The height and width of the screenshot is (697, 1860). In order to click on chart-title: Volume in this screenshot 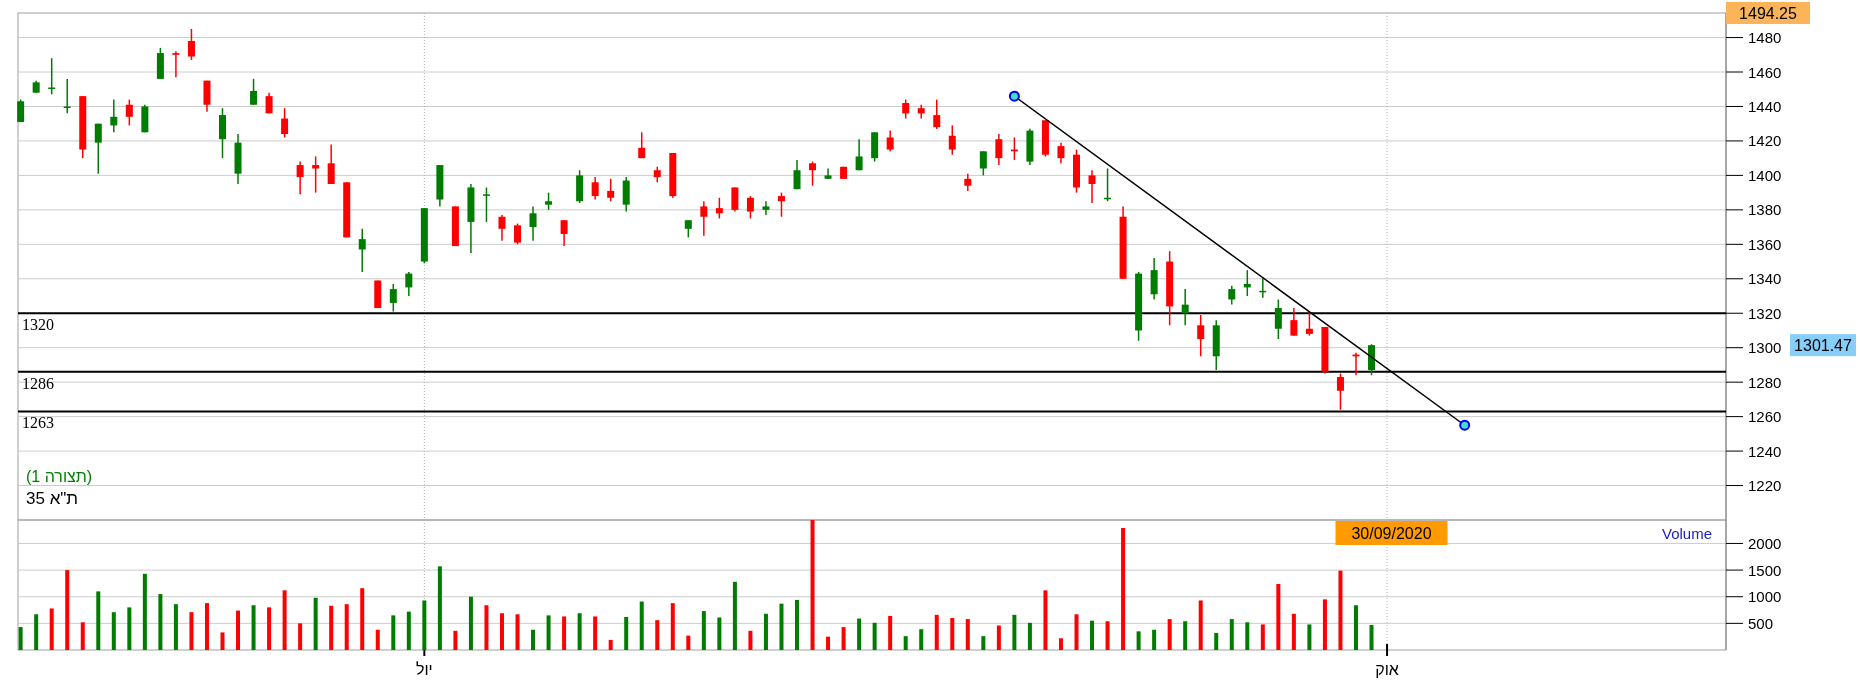, I will do `click(1686, 533)`.